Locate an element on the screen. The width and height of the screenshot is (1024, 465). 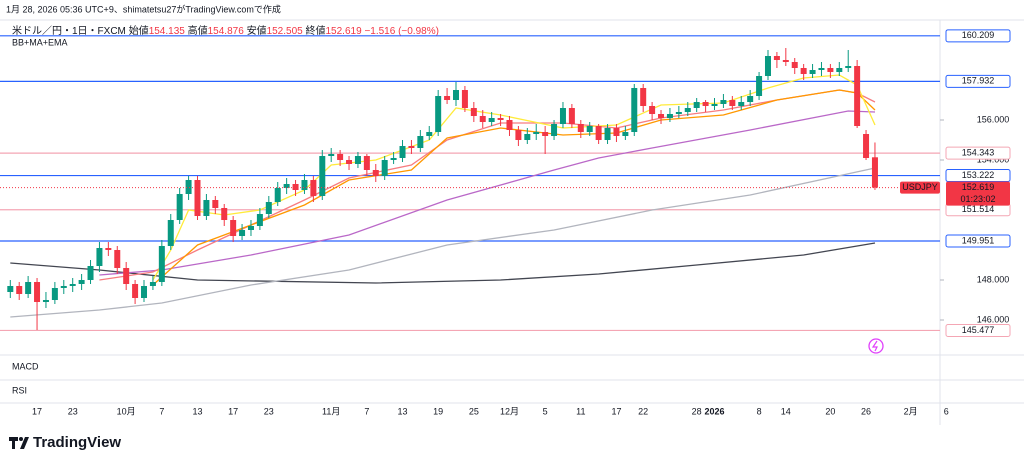
ohlc-value: 152.619 is located at coordinates (344, 31).